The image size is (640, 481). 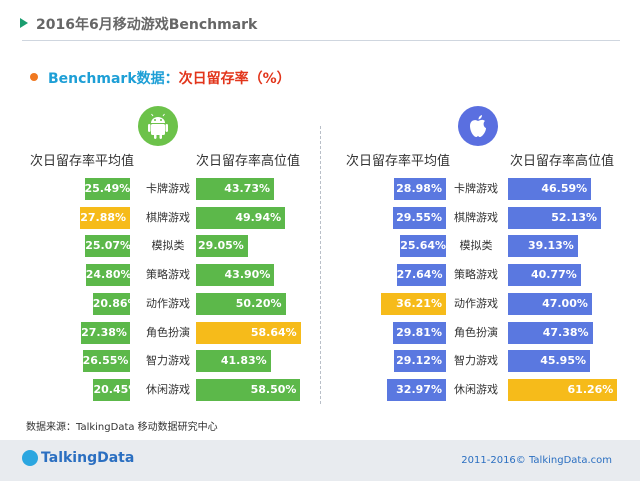 I want to click on android-avg-bar: 20.45%, so click(x=116, y=389).